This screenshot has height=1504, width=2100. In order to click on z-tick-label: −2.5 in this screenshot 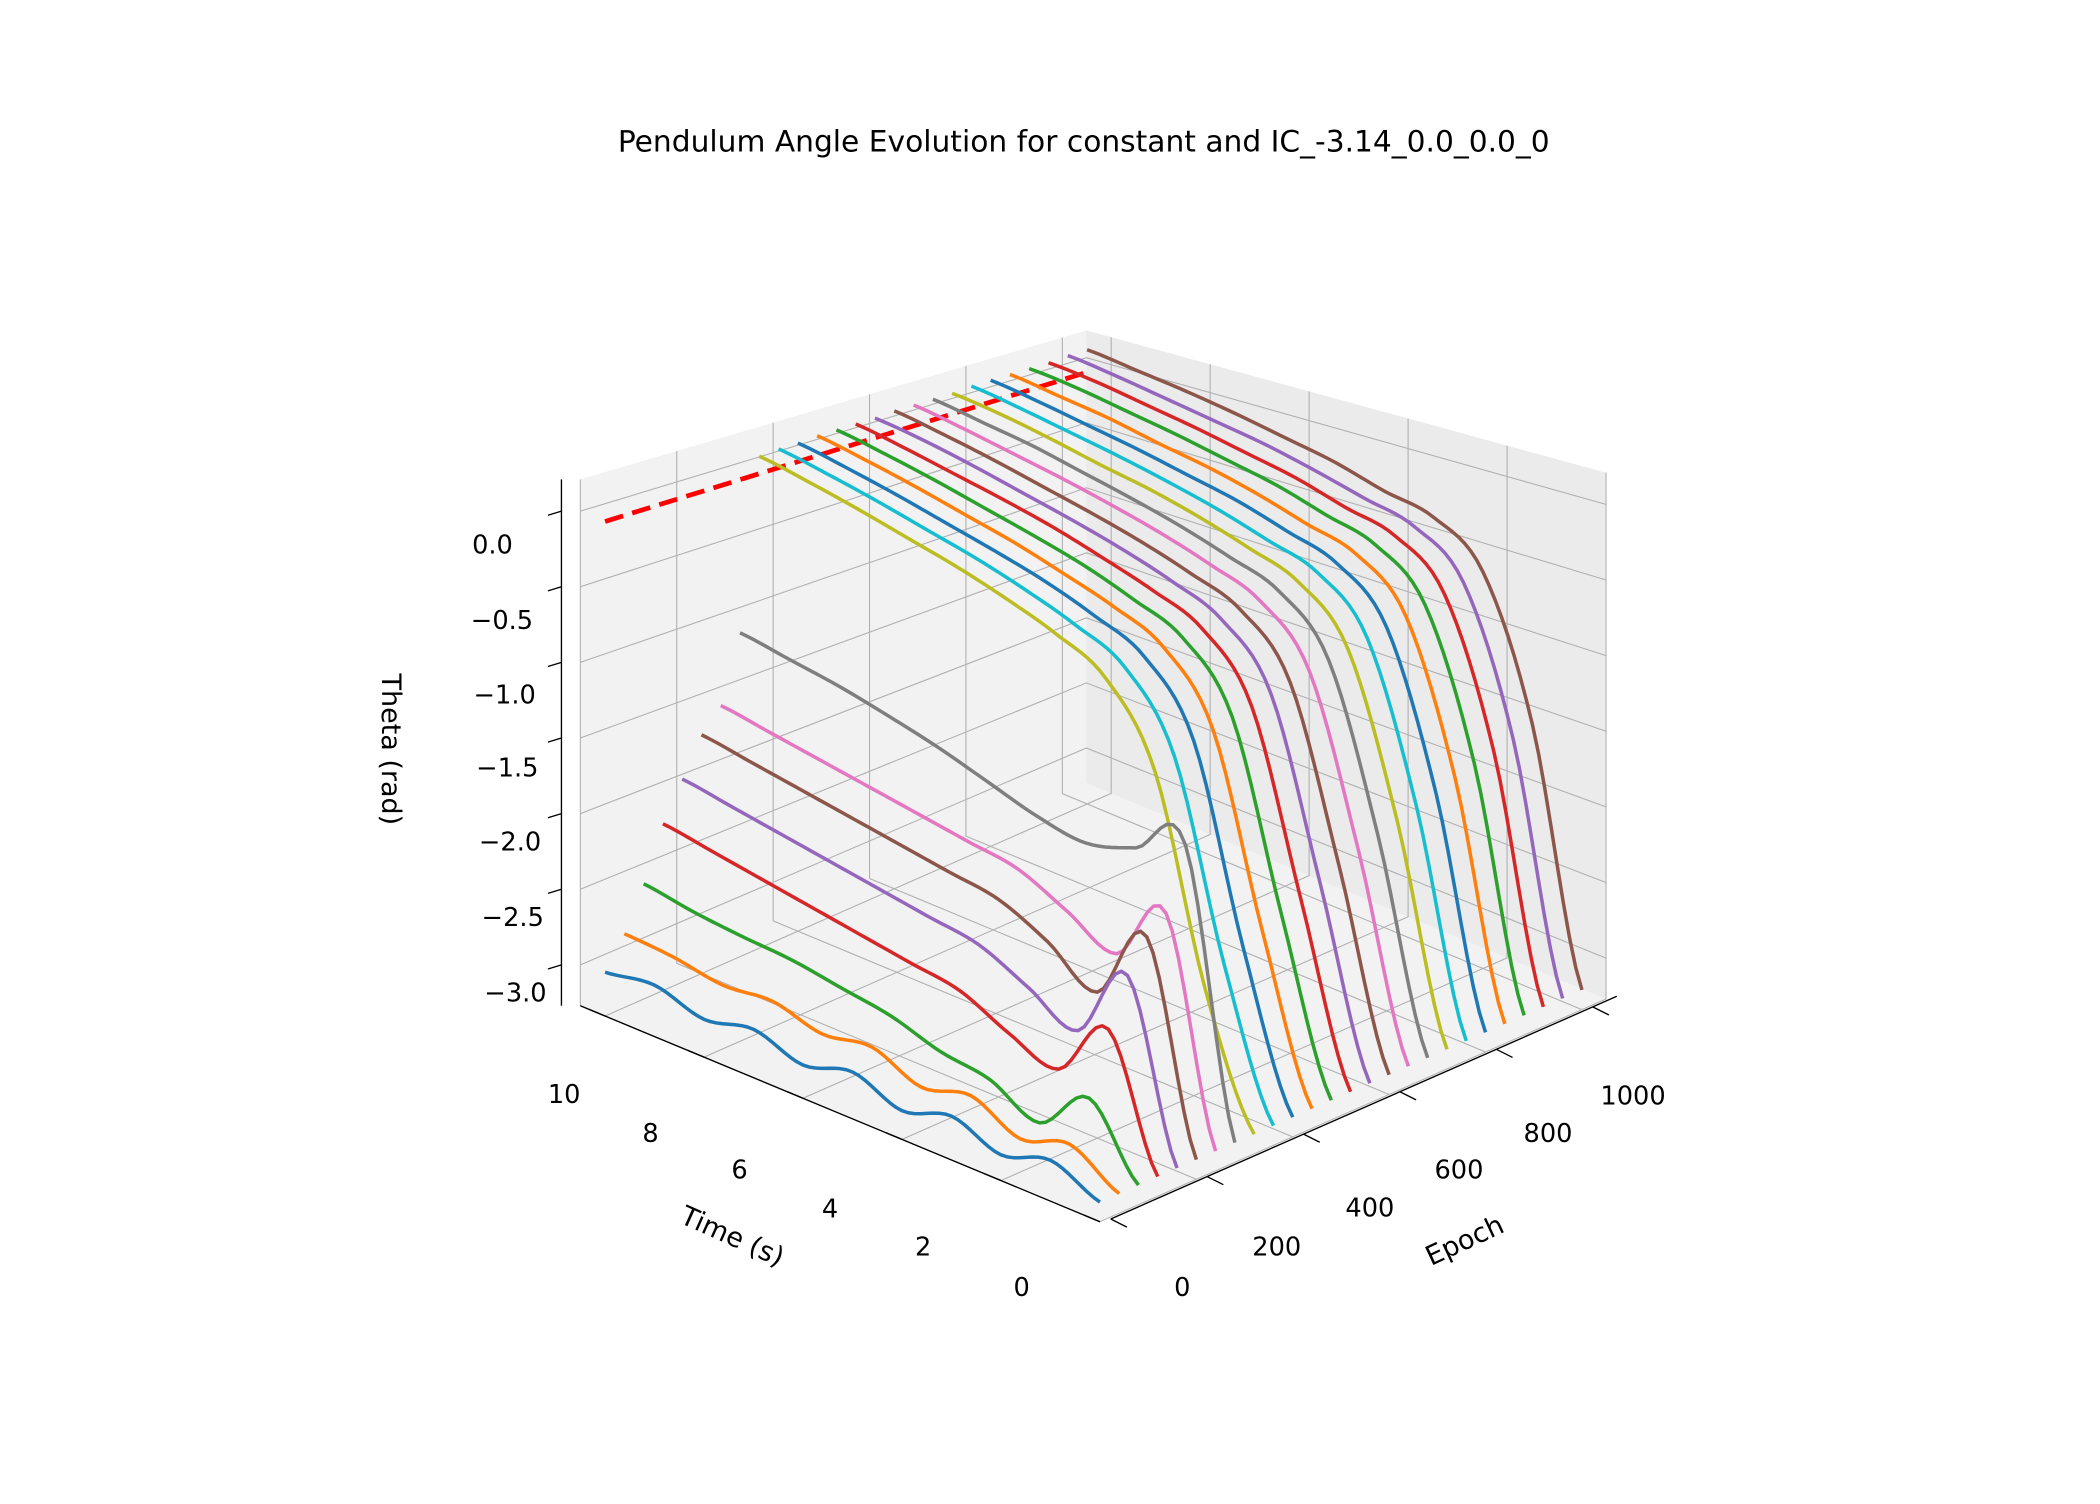, I will do `click(513, 918)`.